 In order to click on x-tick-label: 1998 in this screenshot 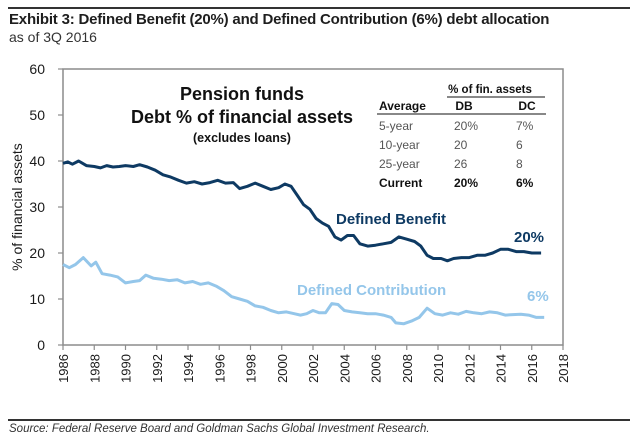, I will do `click(251, 368)`.